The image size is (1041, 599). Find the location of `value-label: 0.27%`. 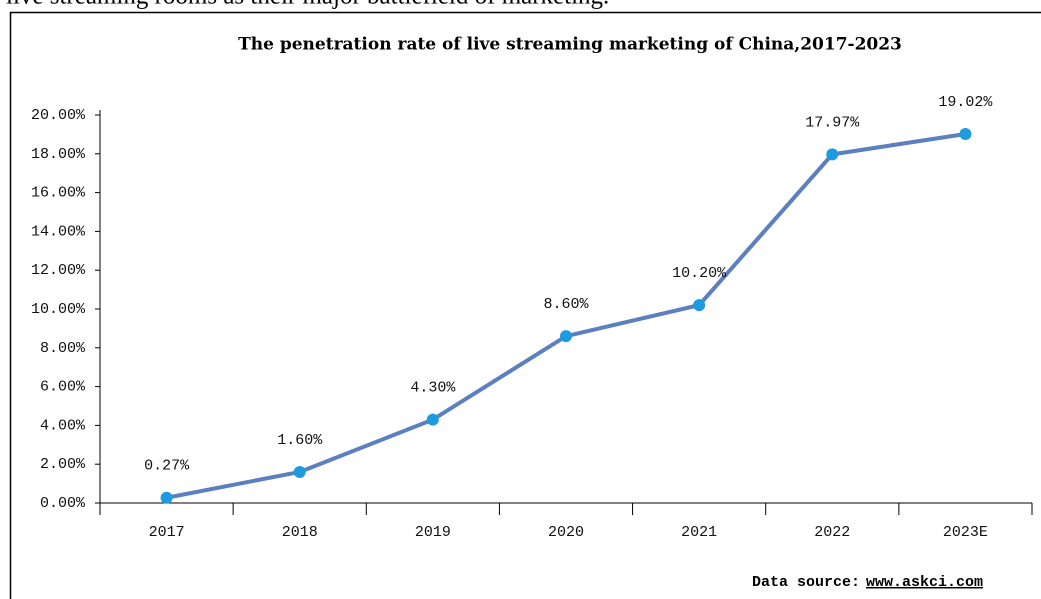

value-label: 0.27% is located at coordinates (167, 466).